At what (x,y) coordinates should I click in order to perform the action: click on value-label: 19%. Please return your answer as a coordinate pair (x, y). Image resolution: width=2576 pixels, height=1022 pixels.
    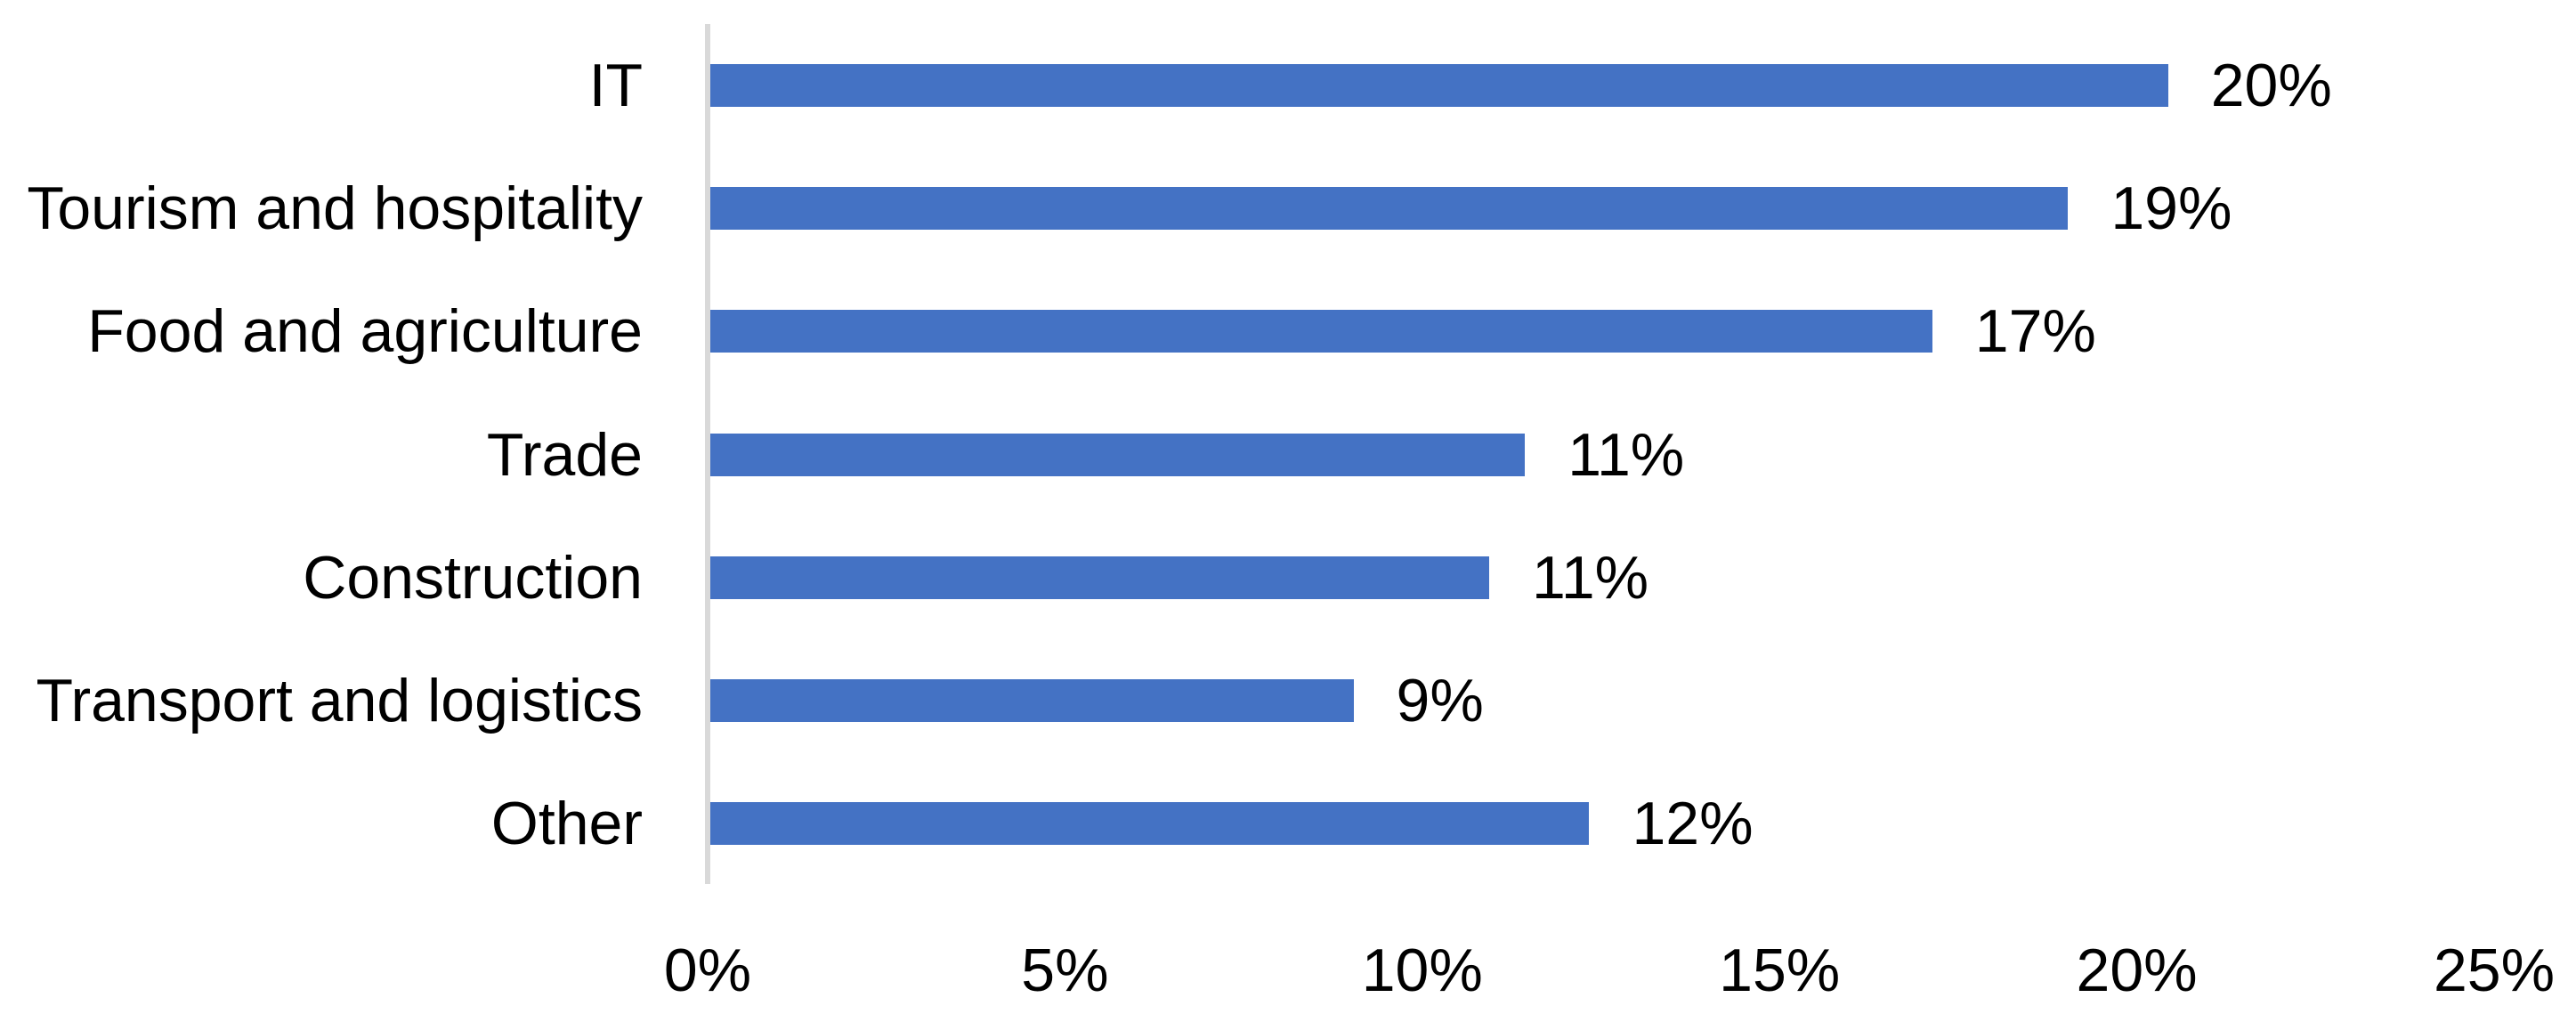
    Looking at the image, I should click on (2171, 209).